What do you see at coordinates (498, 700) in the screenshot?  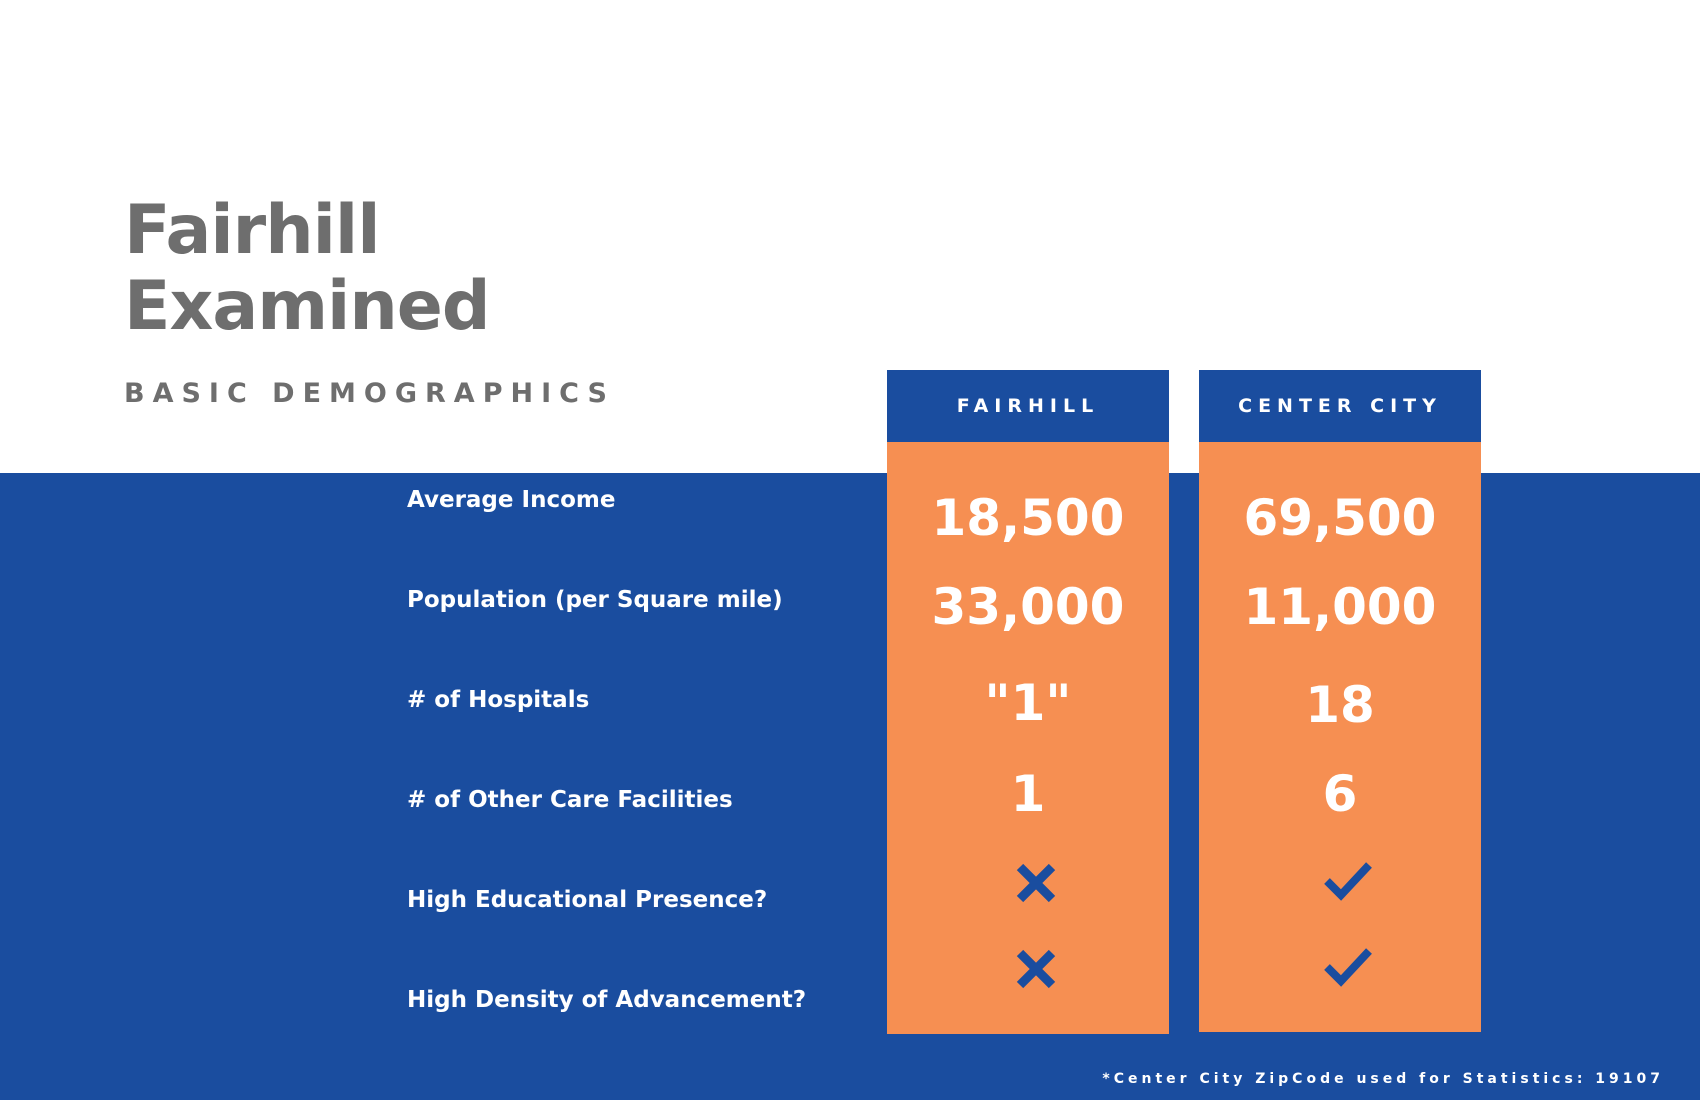 I see `row-label-hospitals: # of Hospitals` at bounding box center [498, 700].